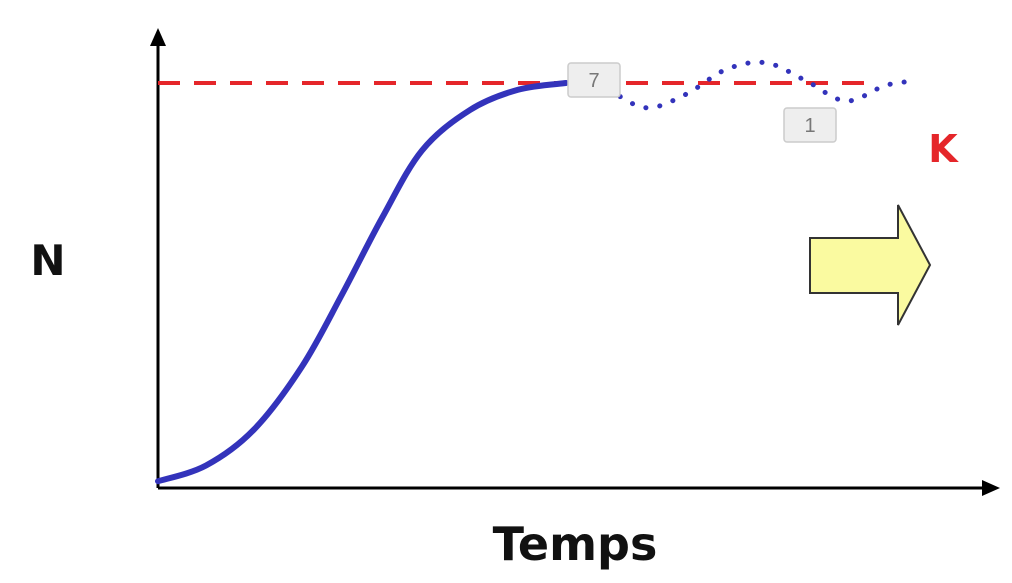 The height and width of the screenshot is (583, 1012). Describe the element at coordinates (158, 37) in the screenshot. I see `y-axis-arrowhead` at that location.